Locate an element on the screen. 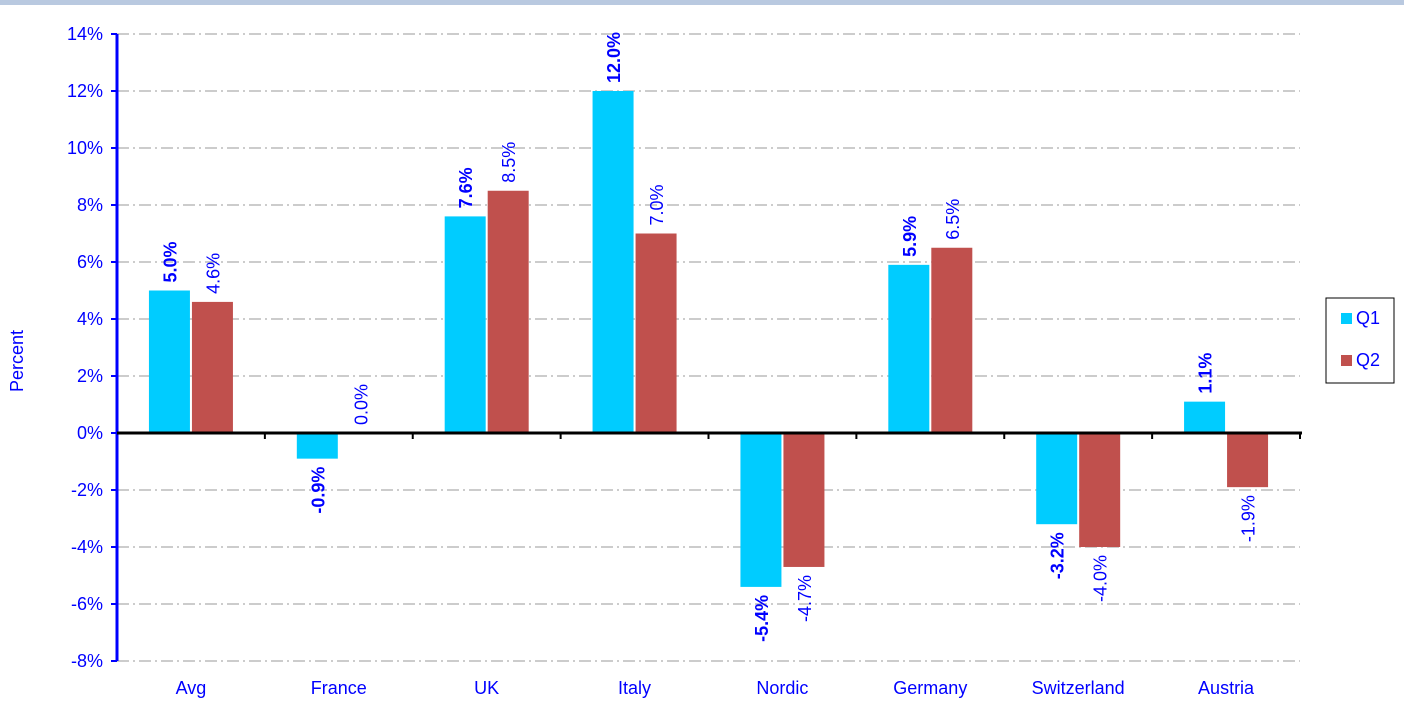  y-tick-label: -8% is located at coordinates (87, 661).